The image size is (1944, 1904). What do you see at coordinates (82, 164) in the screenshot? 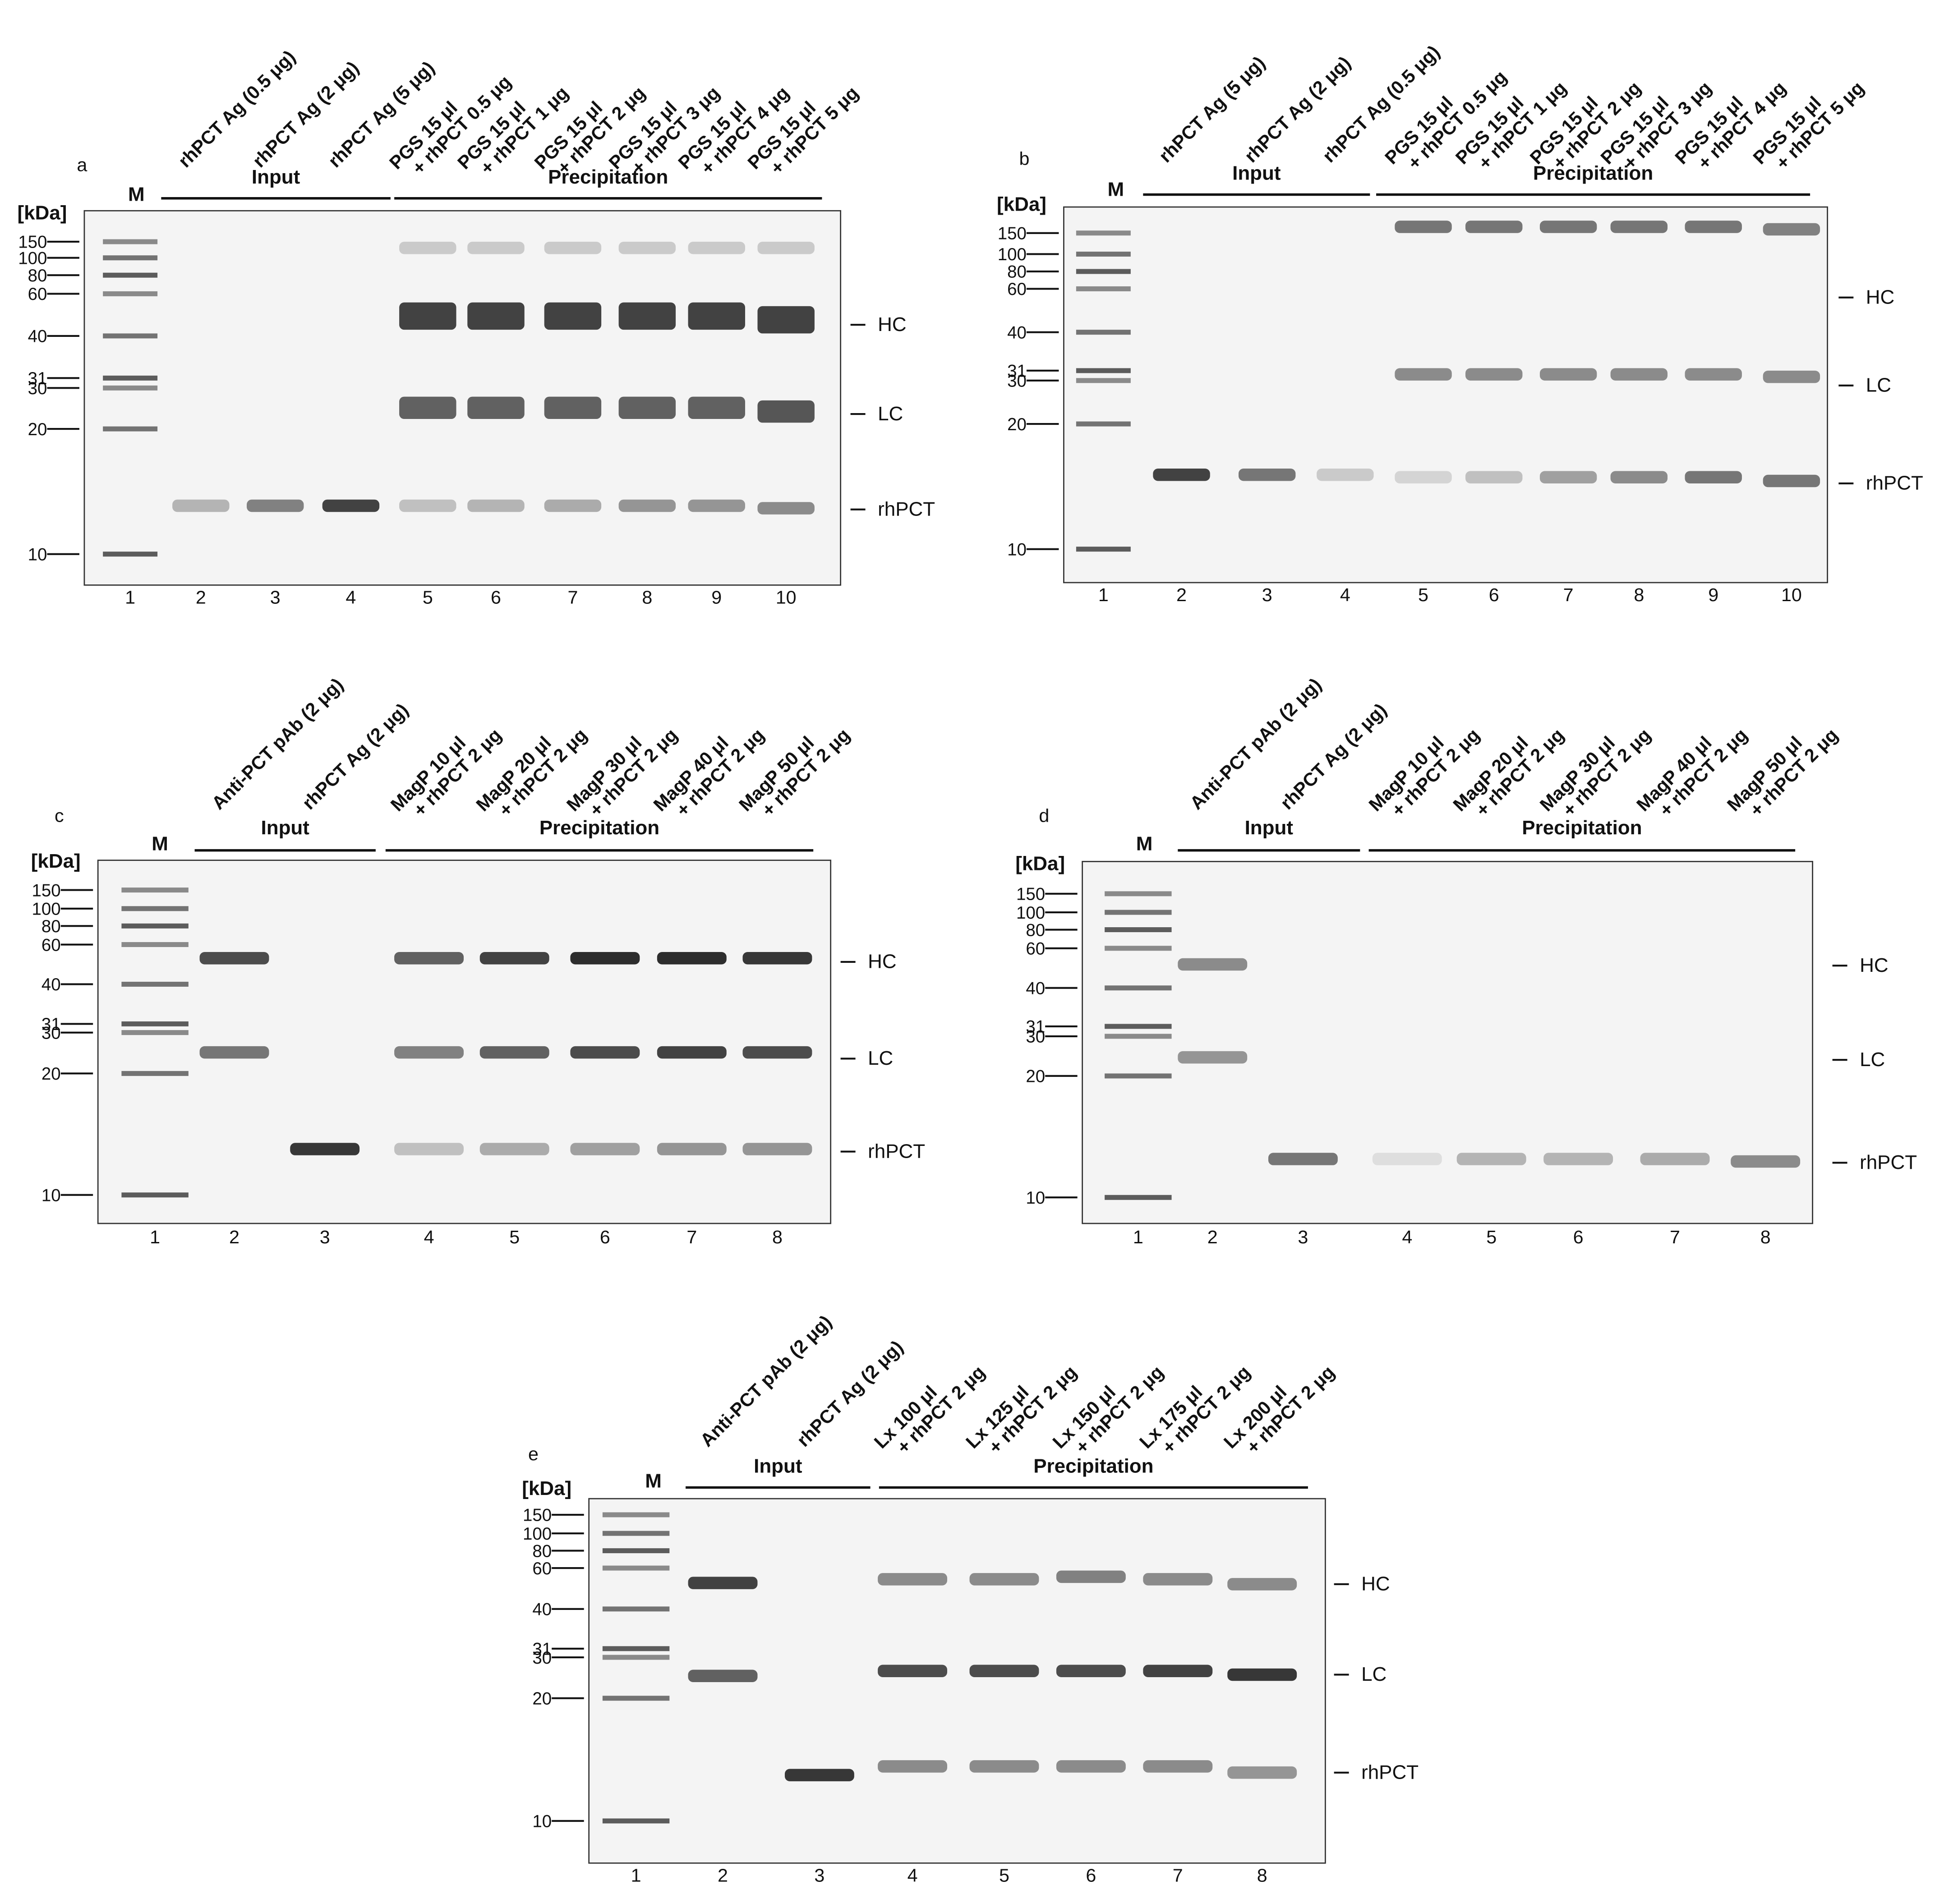
I see `panel-label: a` at bounding box center [82, 164].